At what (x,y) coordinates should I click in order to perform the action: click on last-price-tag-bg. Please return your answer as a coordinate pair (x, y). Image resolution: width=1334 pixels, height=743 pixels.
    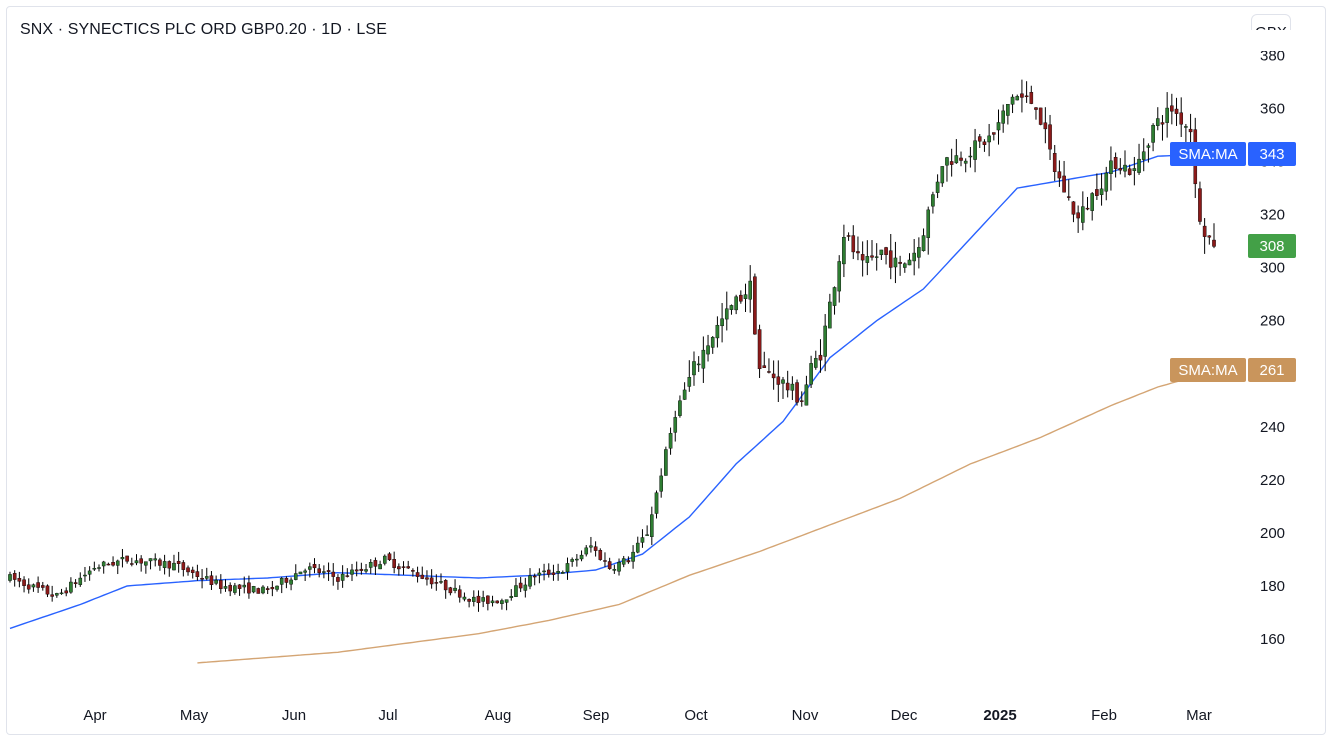
    Looking at the image, I should click on (1272, 246).